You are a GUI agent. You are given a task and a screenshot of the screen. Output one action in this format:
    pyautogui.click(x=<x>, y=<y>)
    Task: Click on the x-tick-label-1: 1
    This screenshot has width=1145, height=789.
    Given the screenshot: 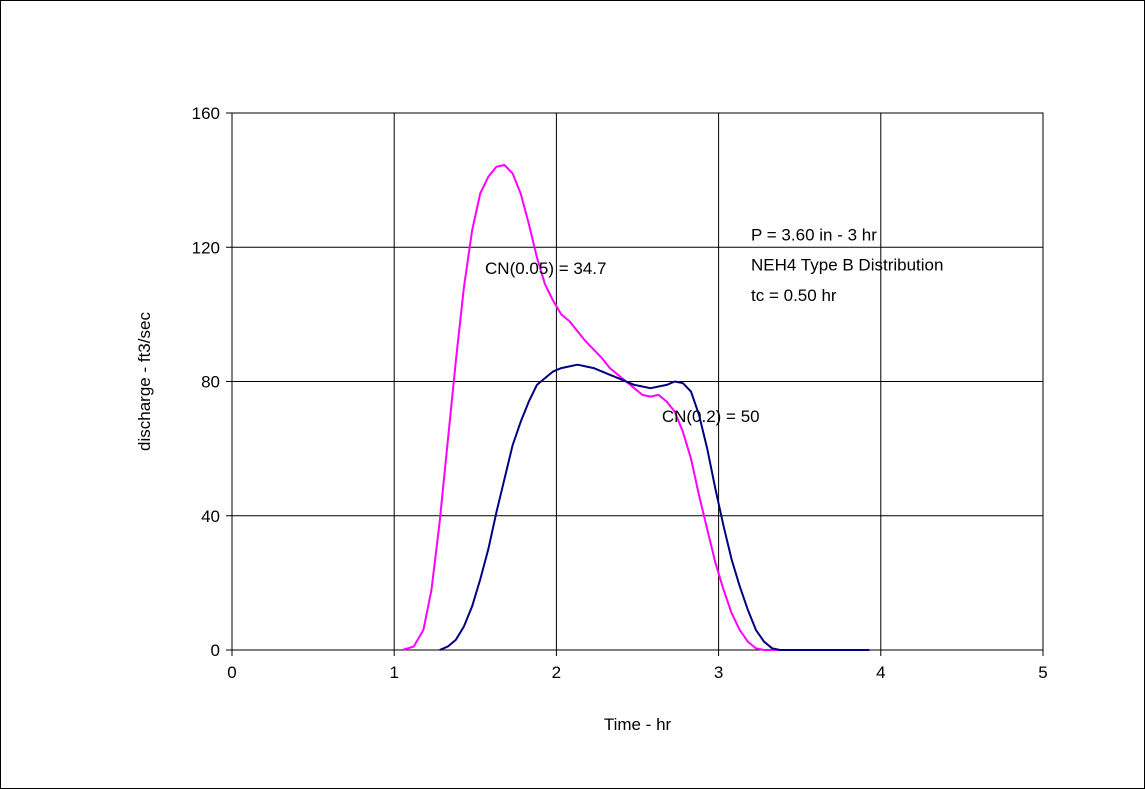 What is the action you would take?
    pyautogui.click(x=393, y=672)
    